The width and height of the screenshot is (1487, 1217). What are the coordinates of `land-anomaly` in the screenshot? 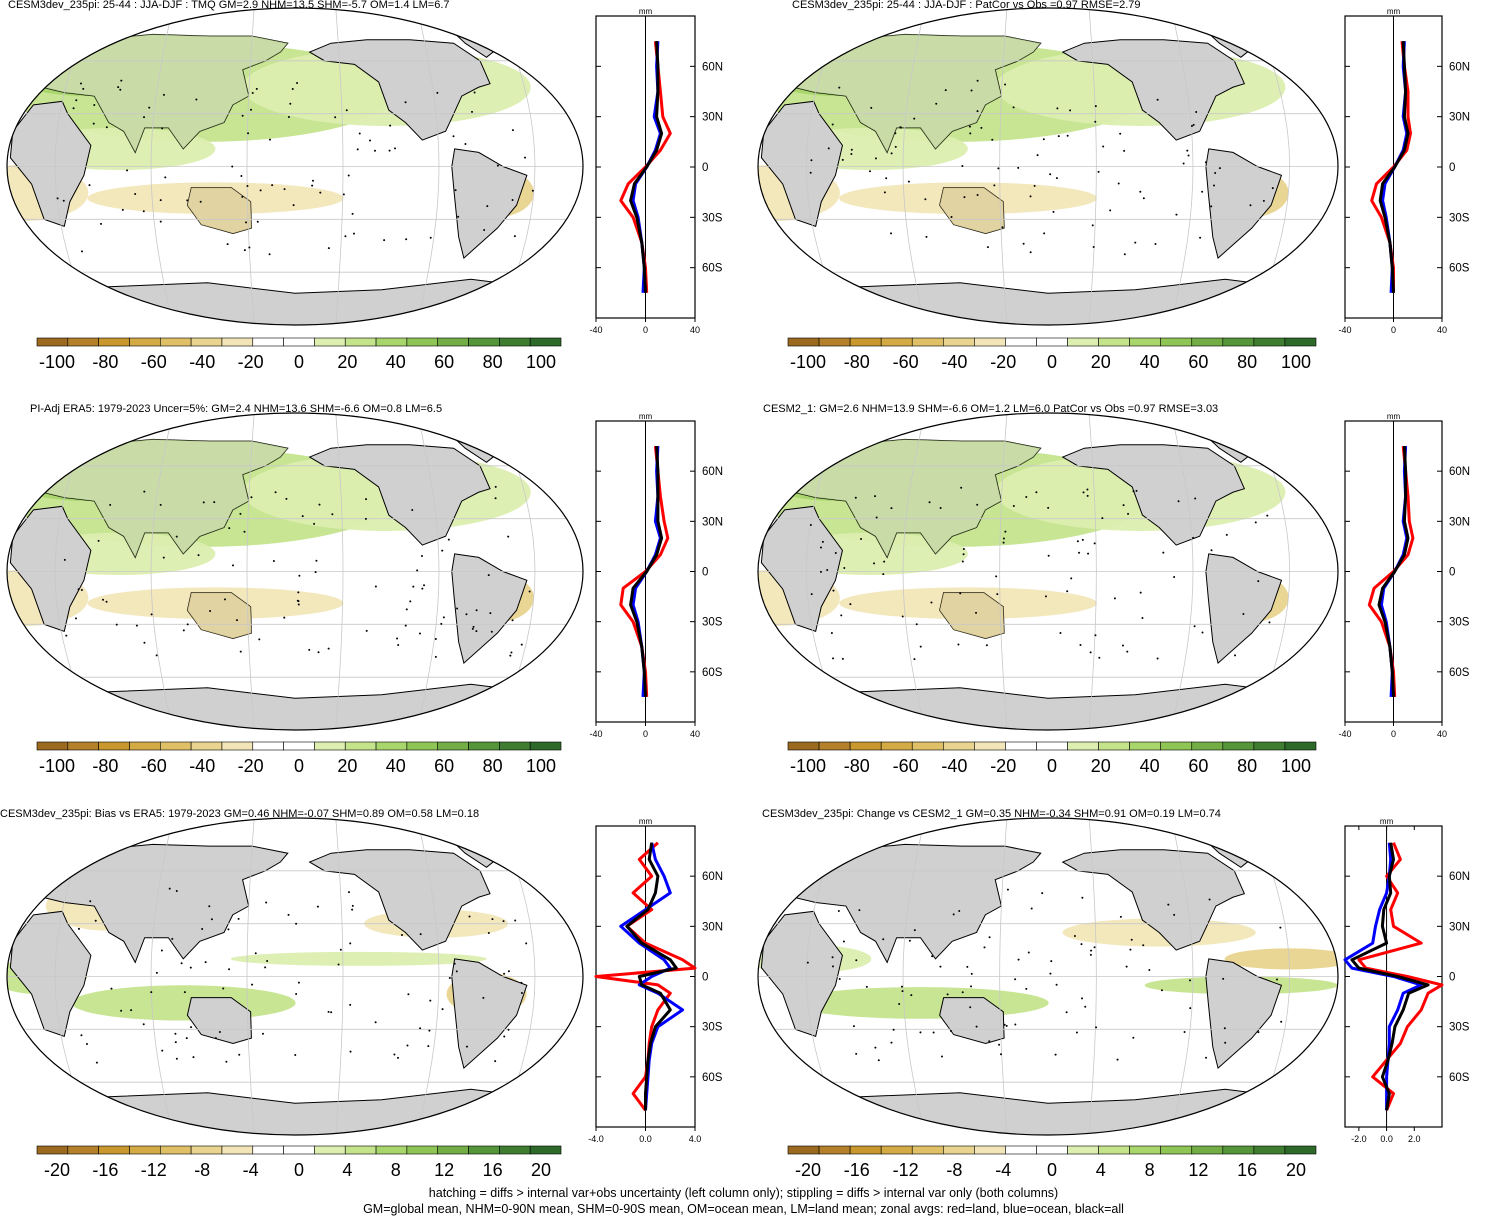 It's located at (155, 498).